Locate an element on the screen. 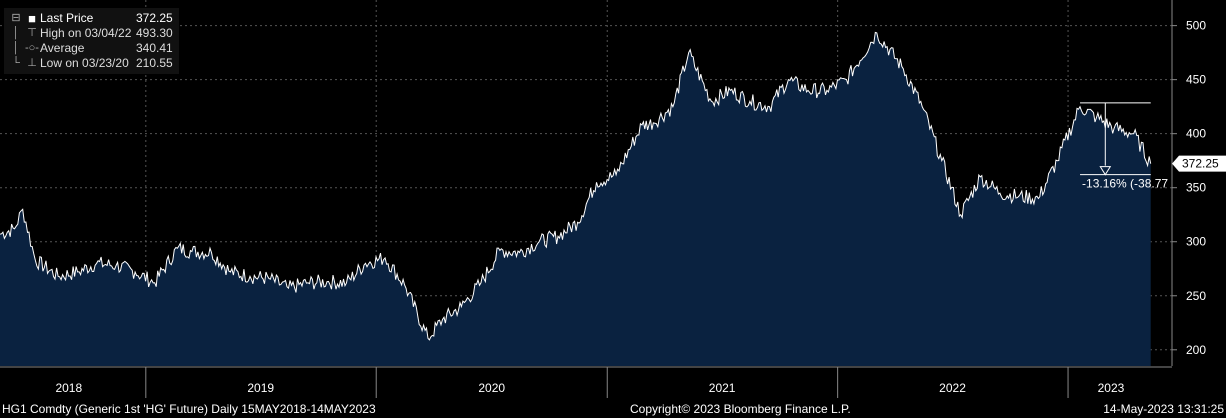  x-tick-label: 2019 is located at coordinates (260, 388).